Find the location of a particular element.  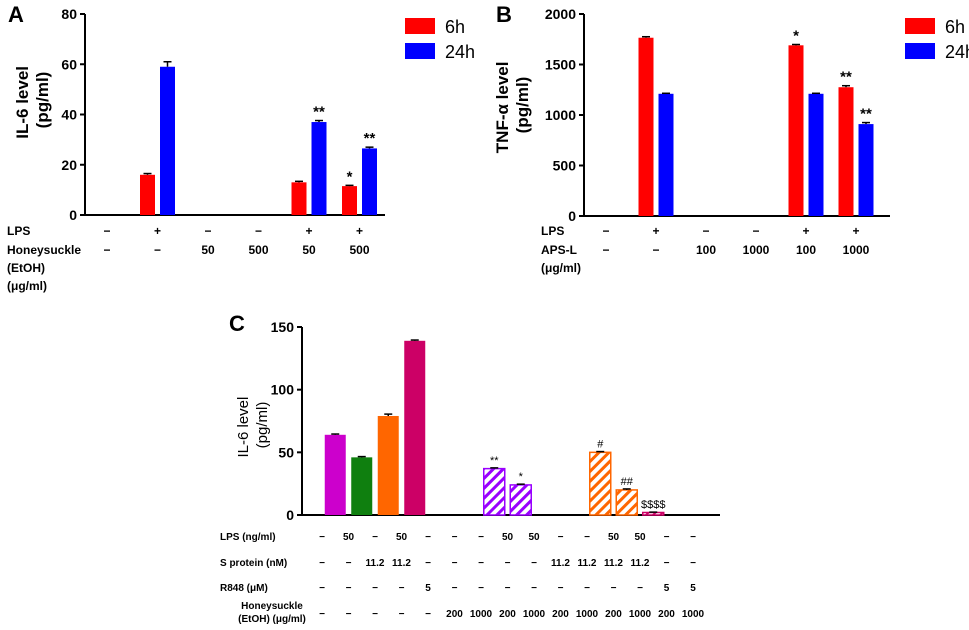

condition-row-label: R848 (μM) is located at coordinates (244, 588).